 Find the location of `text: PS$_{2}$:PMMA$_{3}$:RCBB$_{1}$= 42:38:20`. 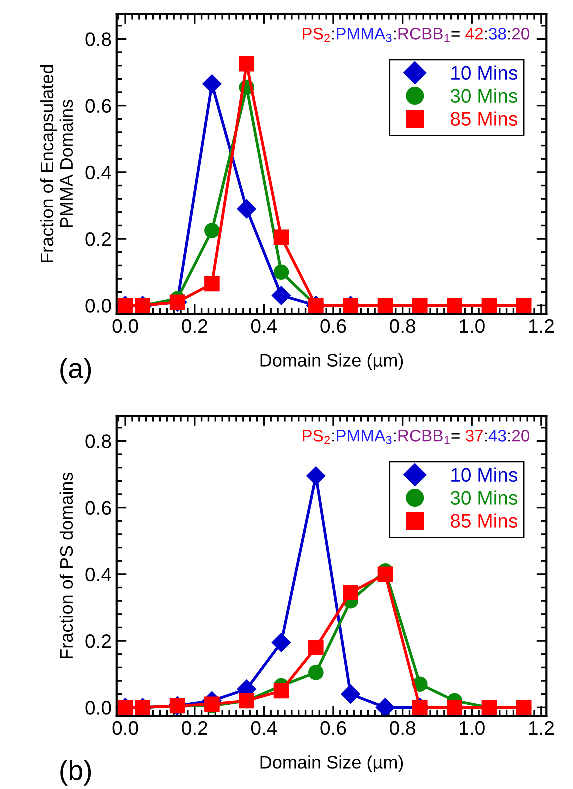

text: PS$_{2}$:PMMA$_{3}$:RCBB$_{1}$= 42:38:20 is located at coordinates (416, 35).